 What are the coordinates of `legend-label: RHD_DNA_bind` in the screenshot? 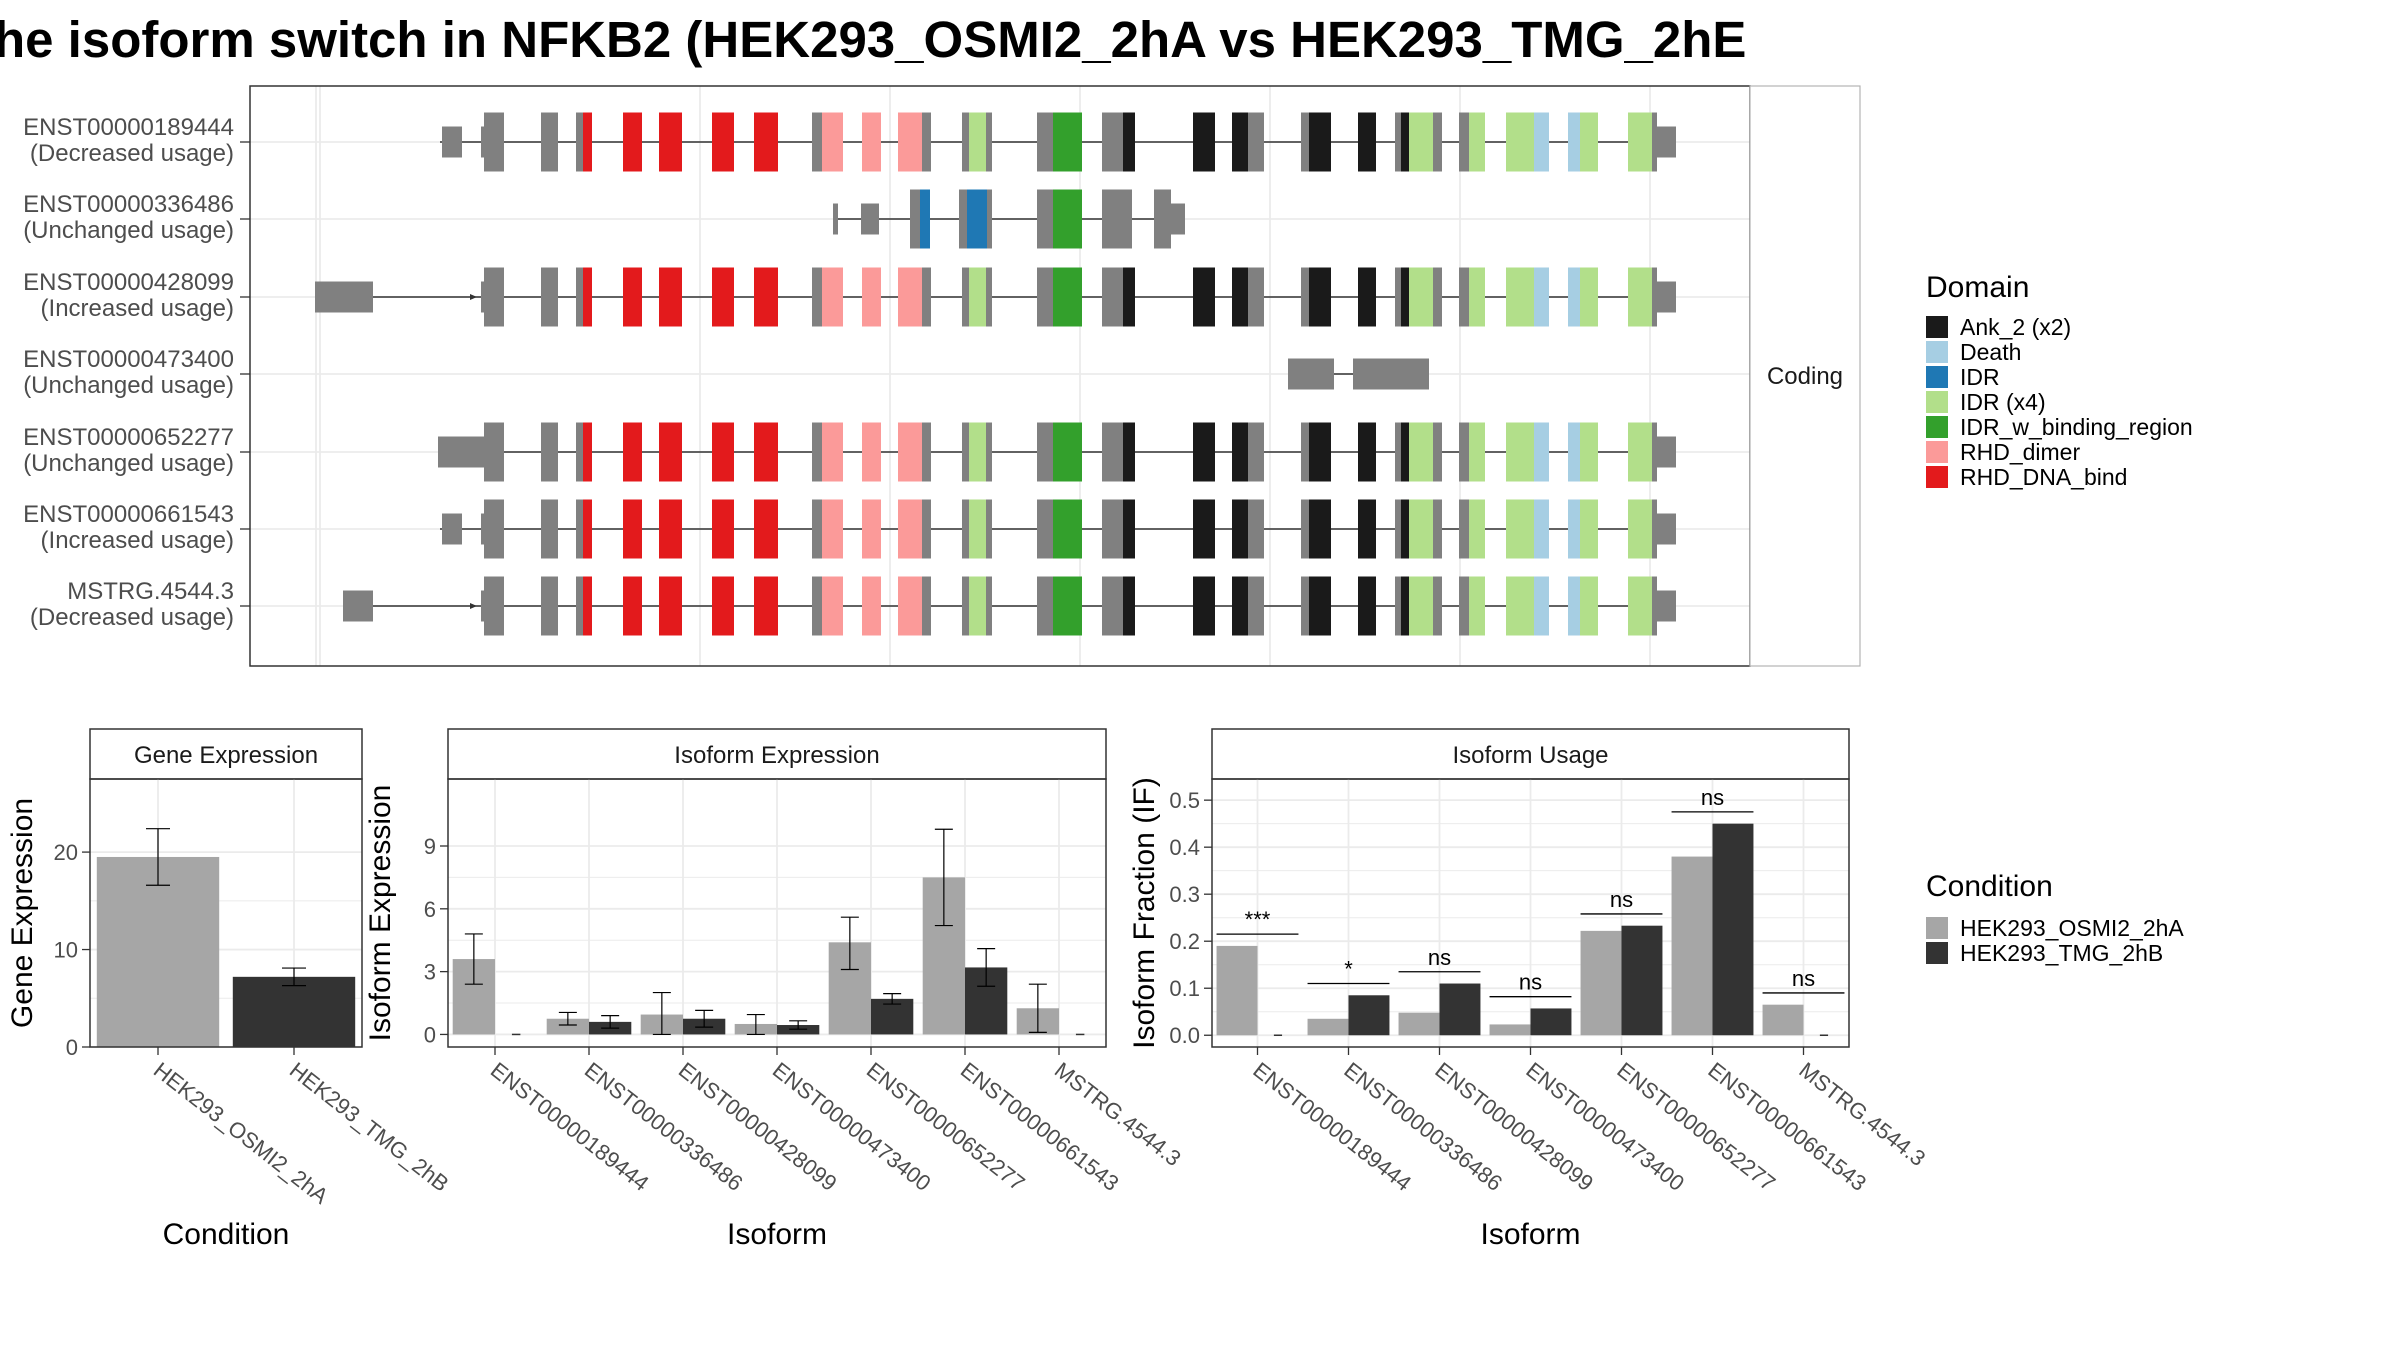 It's located at (2043, 477).